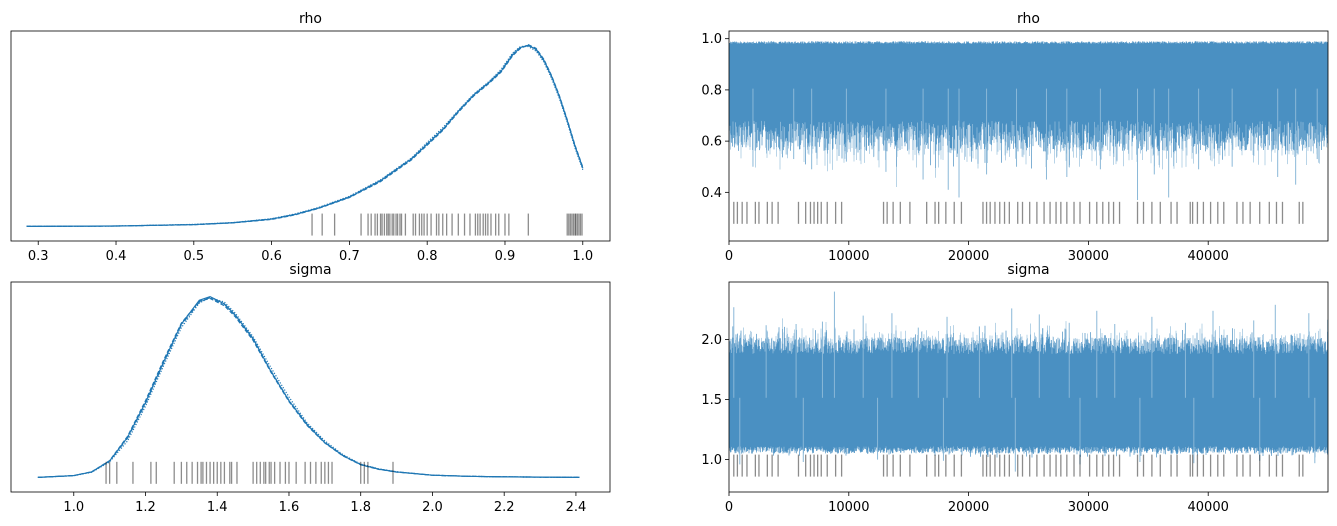 Image resolution: width=1337 pixels, height=526 pixels. I want to click on x-tick-label: 1.8, so click(360, 507).